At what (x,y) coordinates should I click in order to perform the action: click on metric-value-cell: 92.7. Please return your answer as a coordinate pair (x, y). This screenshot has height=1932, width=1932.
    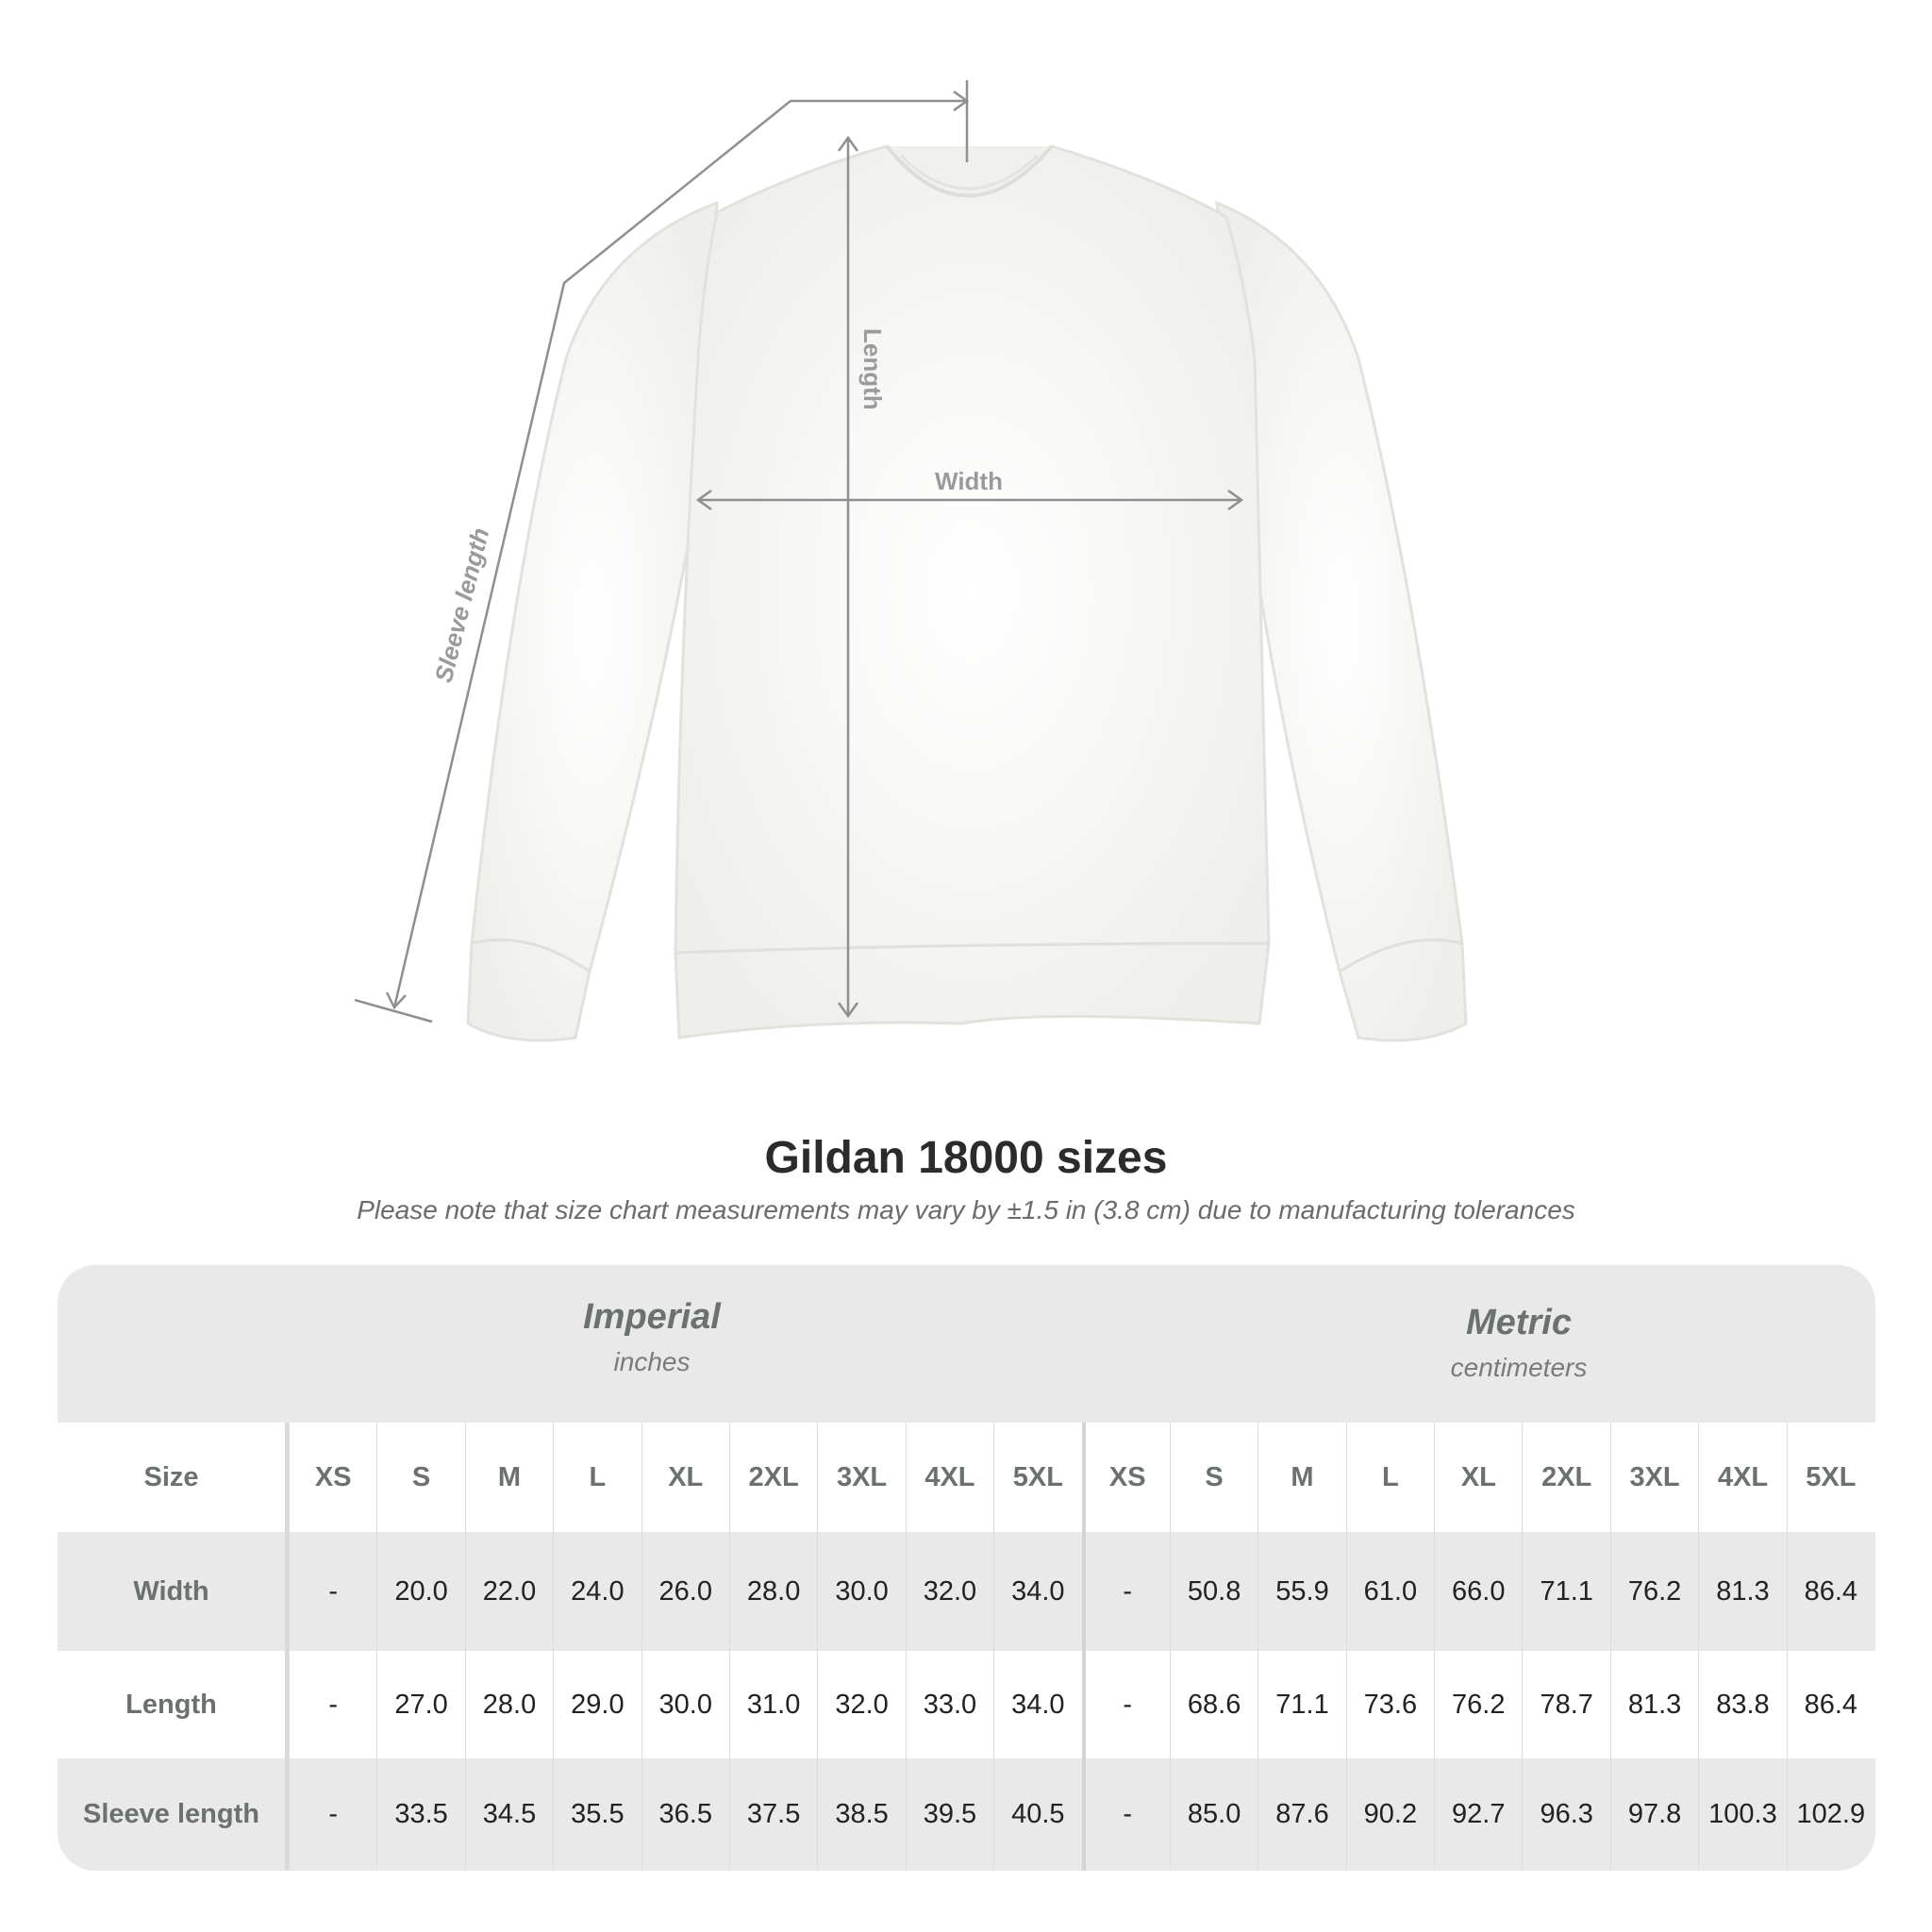
    Looking at the image, I should click on (1478, 1814).